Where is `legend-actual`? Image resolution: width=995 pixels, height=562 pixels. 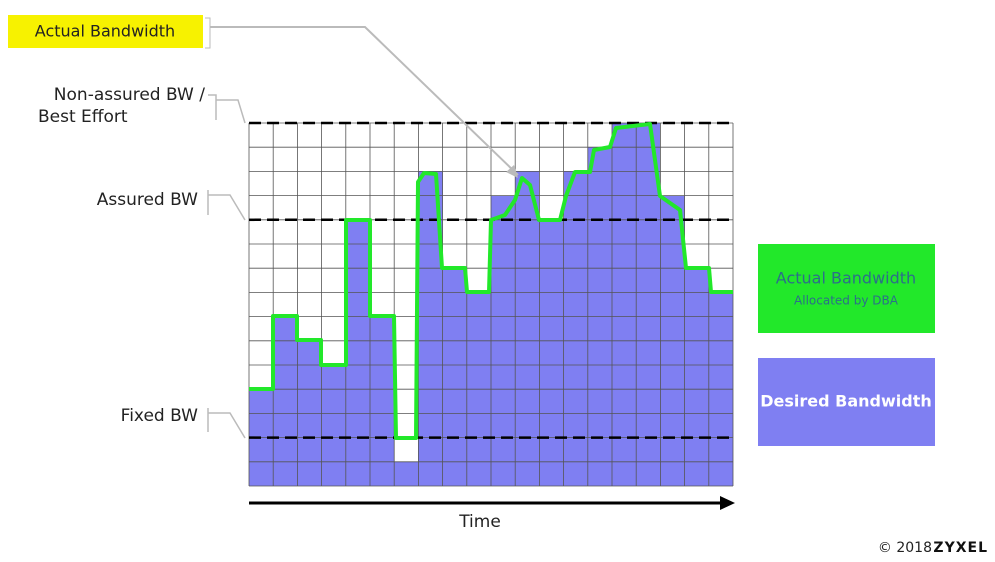
legend-actual is located at coordinates (846, 288).